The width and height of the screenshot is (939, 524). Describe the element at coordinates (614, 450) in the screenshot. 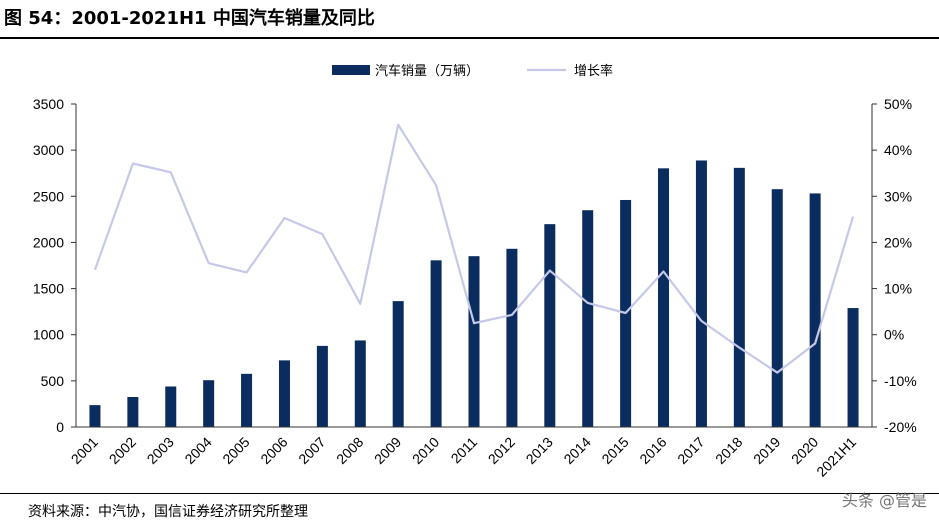

I see `x-tick-label: 2015` at that location.